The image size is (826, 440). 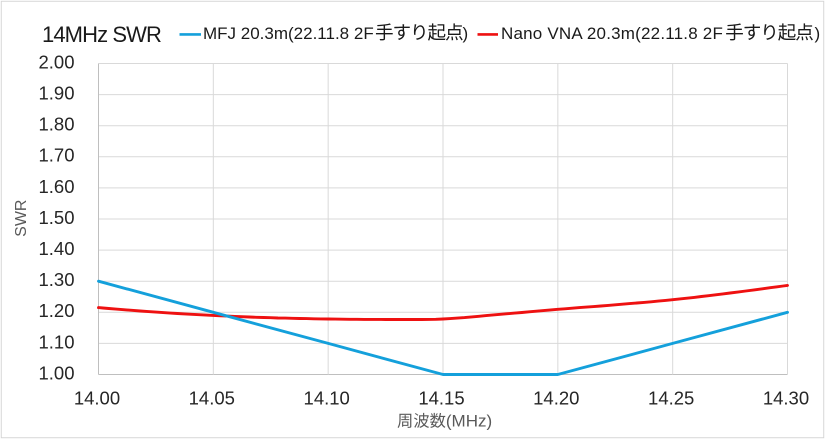 I want to click on svg-text: 14.20, so click(x=556, y=397).